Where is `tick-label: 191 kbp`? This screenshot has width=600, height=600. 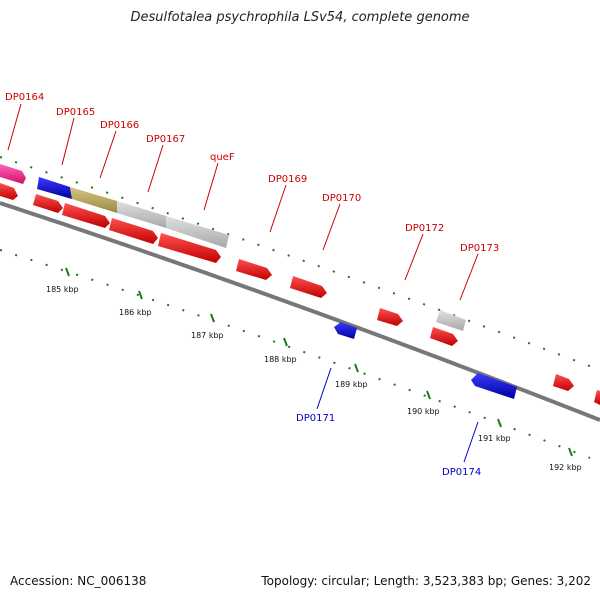 tick-label: 191 kbp is located at coordinates (494, 438).